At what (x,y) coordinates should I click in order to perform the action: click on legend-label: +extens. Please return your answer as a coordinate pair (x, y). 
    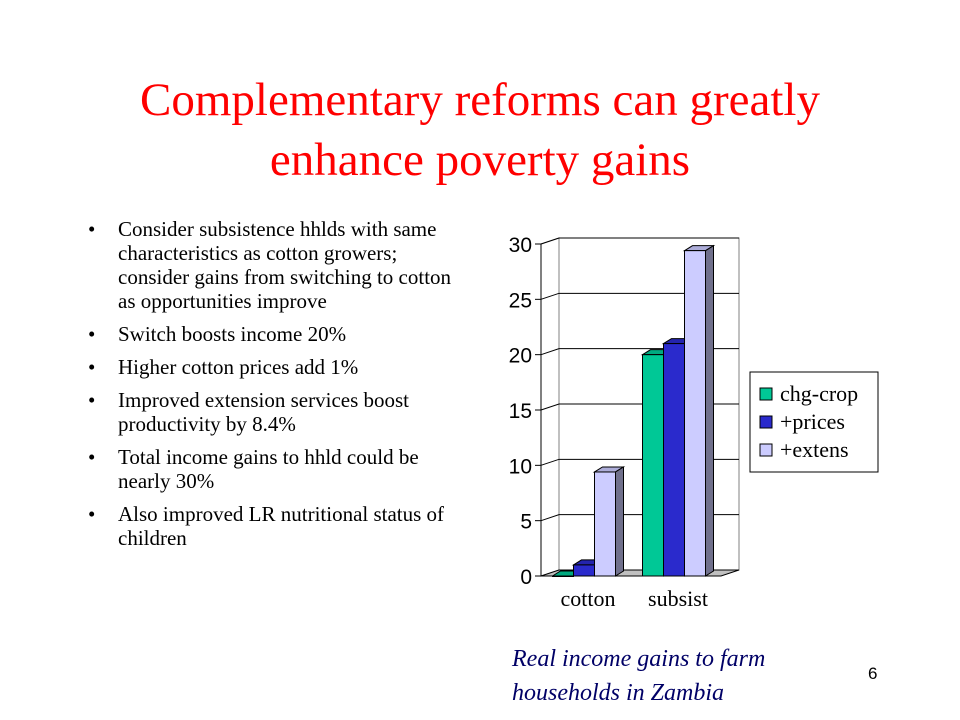
    Looking at the image, I should click on (814, 449).